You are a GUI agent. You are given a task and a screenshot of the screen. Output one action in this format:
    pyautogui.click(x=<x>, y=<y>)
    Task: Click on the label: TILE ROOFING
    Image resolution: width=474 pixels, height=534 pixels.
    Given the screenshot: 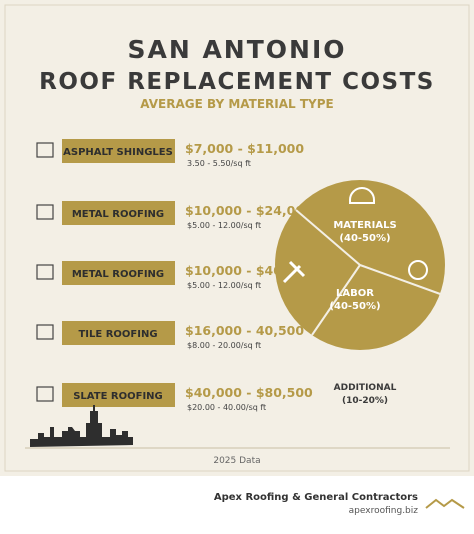 What is the action you would take?
    pyautogui.click(x=117, y=334)
    